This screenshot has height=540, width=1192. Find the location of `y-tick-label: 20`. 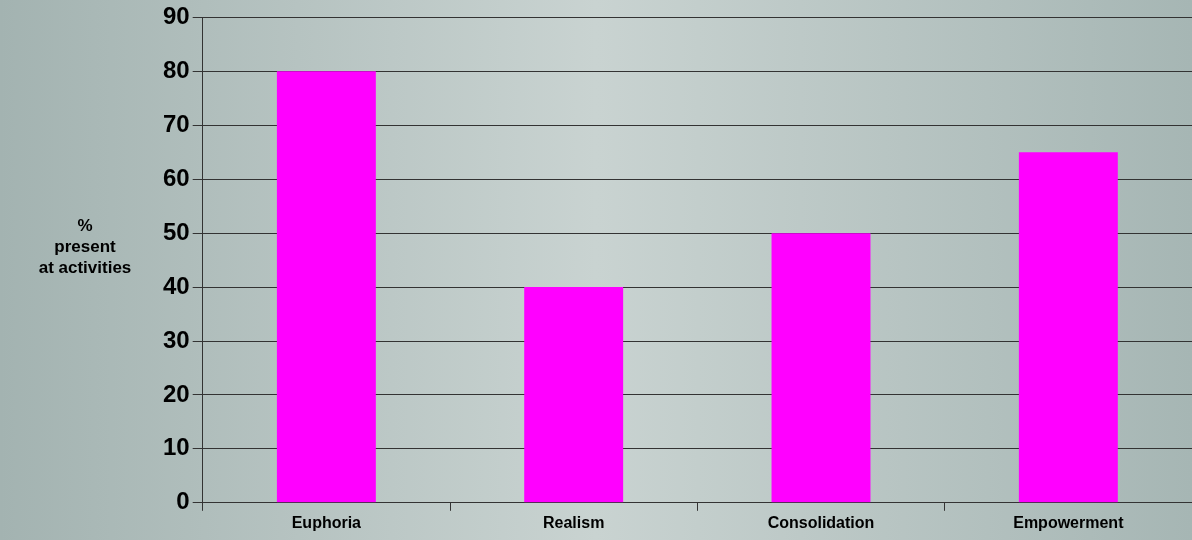

y-tick-label: 20 is located at coordinates (176, 393).